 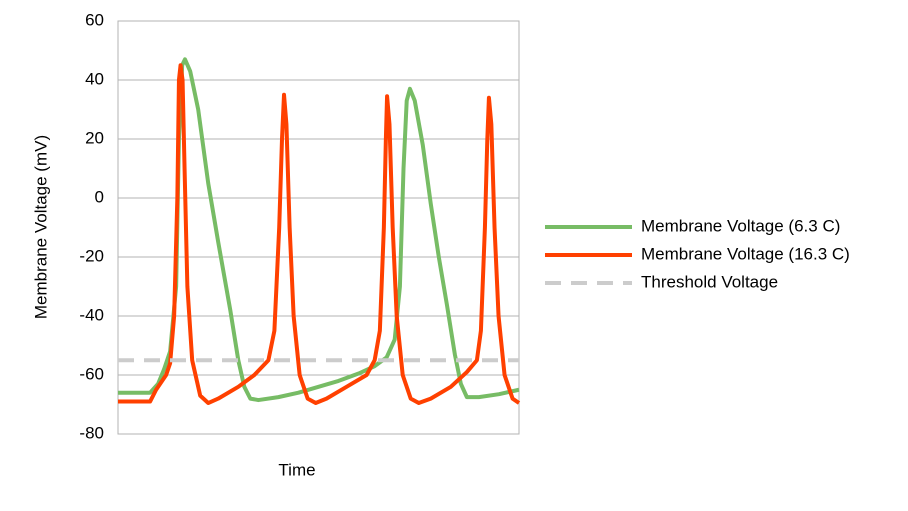 I want to click on y-tick-label: 0, so click(x=99, y=196).